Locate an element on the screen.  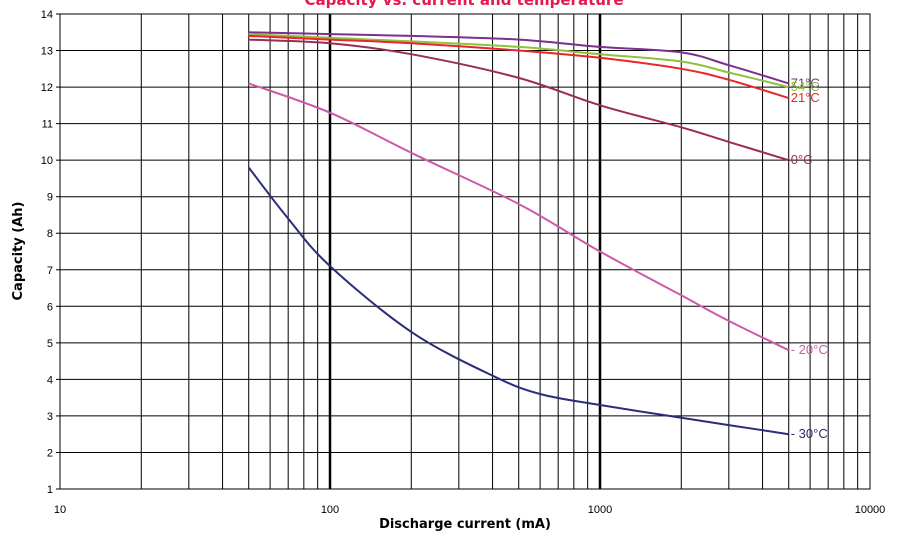
y-tick-label: 13 is located at coordinates (47, 52).